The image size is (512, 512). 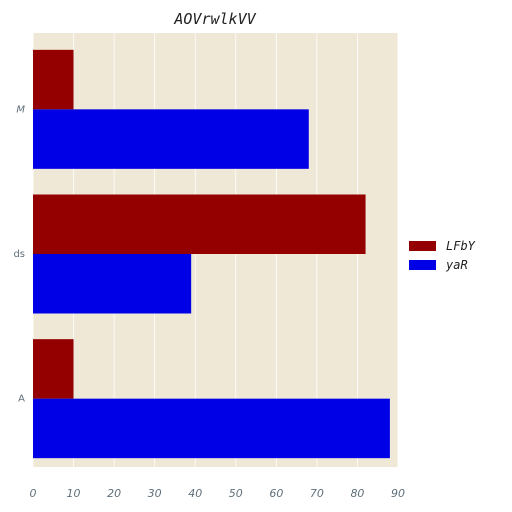 What do you see at coordinates (456, 265) in the screenshot?
I see `legend-label: yaR` at bounding box center [456, 265].